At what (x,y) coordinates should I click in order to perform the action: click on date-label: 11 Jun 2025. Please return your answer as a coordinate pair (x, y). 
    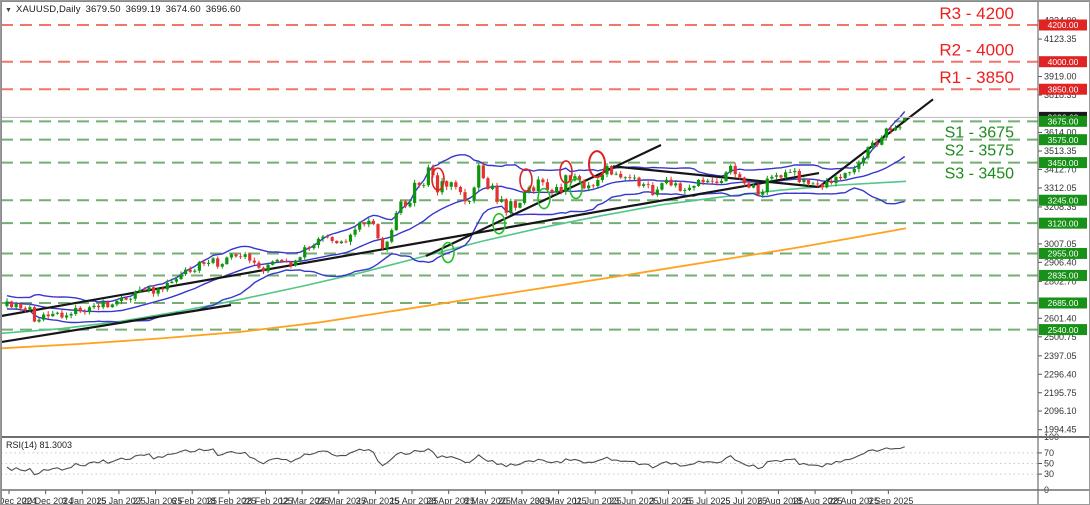
    Looking at the image, I should click on (597, 500).